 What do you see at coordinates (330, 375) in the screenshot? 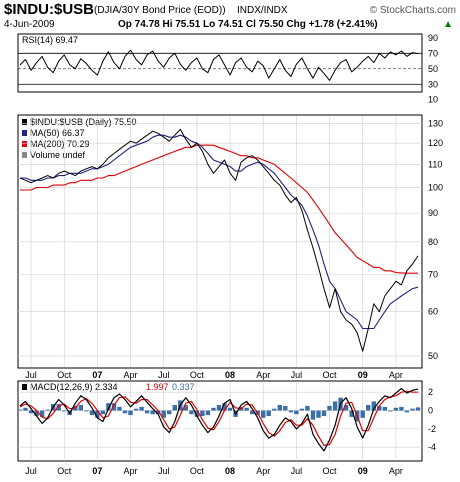
I see `price-x-tick-9: Oct` at bounding box center [330, 375].